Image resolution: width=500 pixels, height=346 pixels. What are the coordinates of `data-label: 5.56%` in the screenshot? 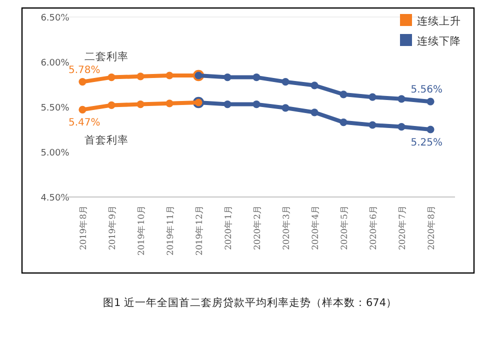 It's located at (426, 90).